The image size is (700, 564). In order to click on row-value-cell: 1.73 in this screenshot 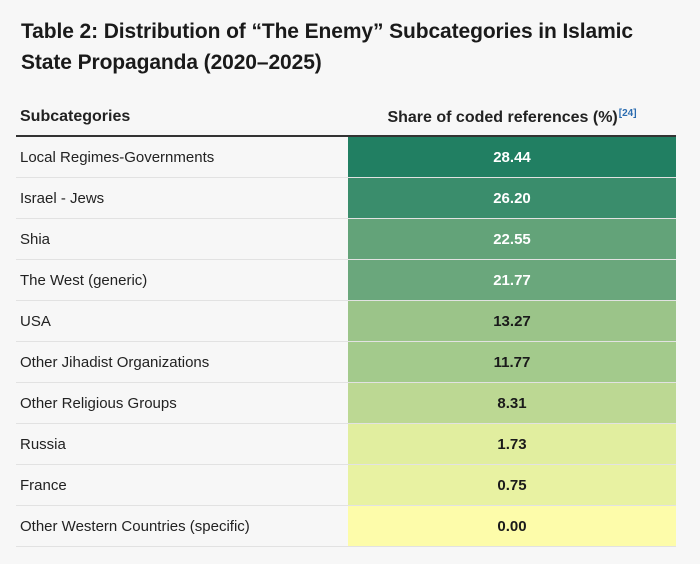, I will do `click(512, 444)`.